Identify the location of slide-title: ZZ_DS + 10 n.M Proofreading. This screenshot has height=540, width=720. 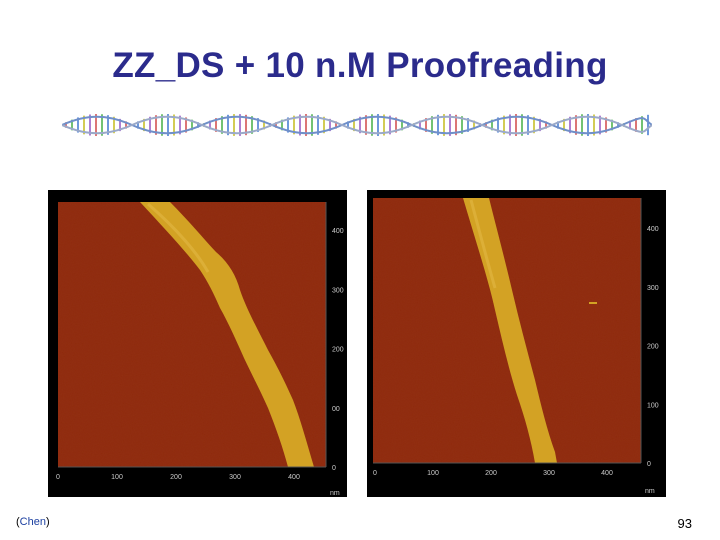
(360, 65).